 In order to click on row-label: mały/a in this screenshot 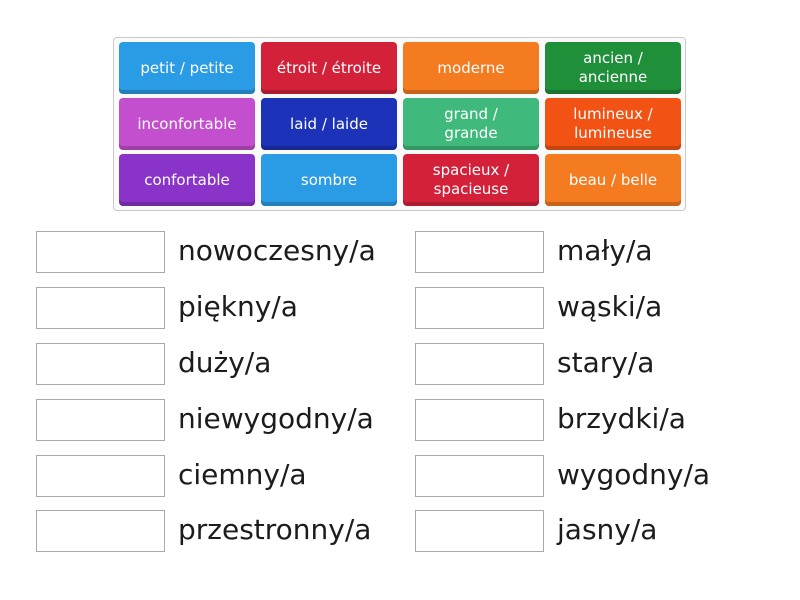, I will do `click(605, 250)`.